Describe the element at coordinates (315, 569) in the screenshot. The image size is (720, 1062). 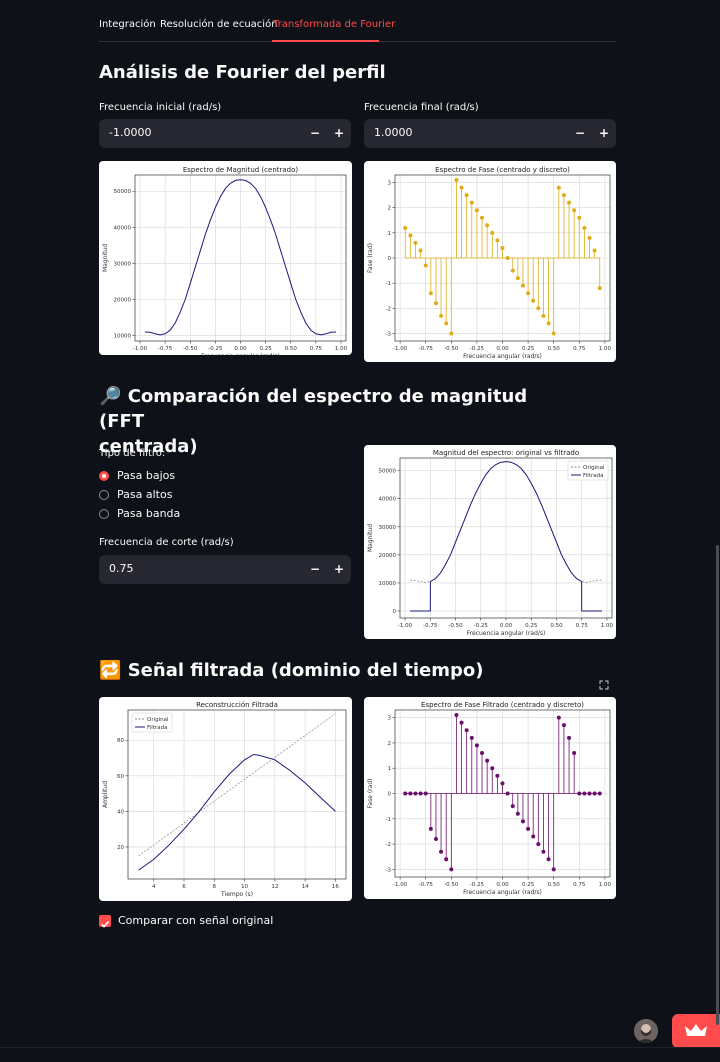
I see `cutoff-decrement-button: −` at that location.